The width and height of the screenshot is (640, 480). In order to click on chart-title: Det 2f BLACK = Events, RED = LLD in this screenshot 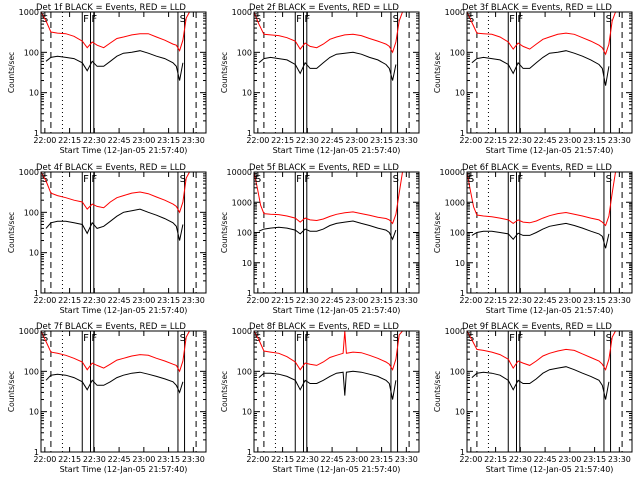, I will do `click(324, 8)`.